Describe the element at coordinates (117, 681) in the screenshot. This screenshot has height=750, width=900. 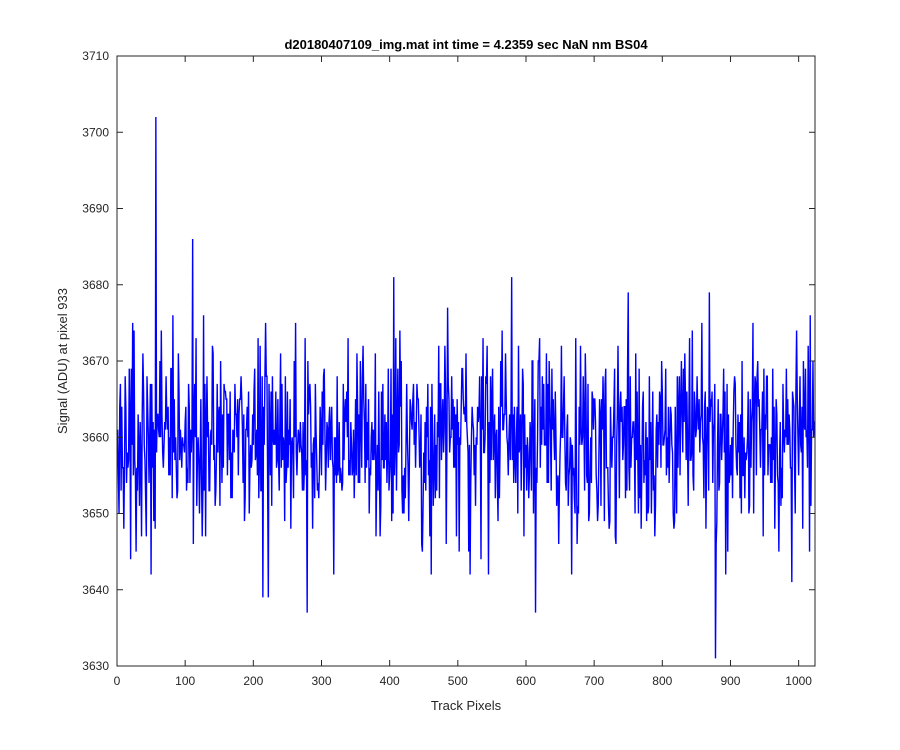
I see `x-tick-label: 0` at that location.